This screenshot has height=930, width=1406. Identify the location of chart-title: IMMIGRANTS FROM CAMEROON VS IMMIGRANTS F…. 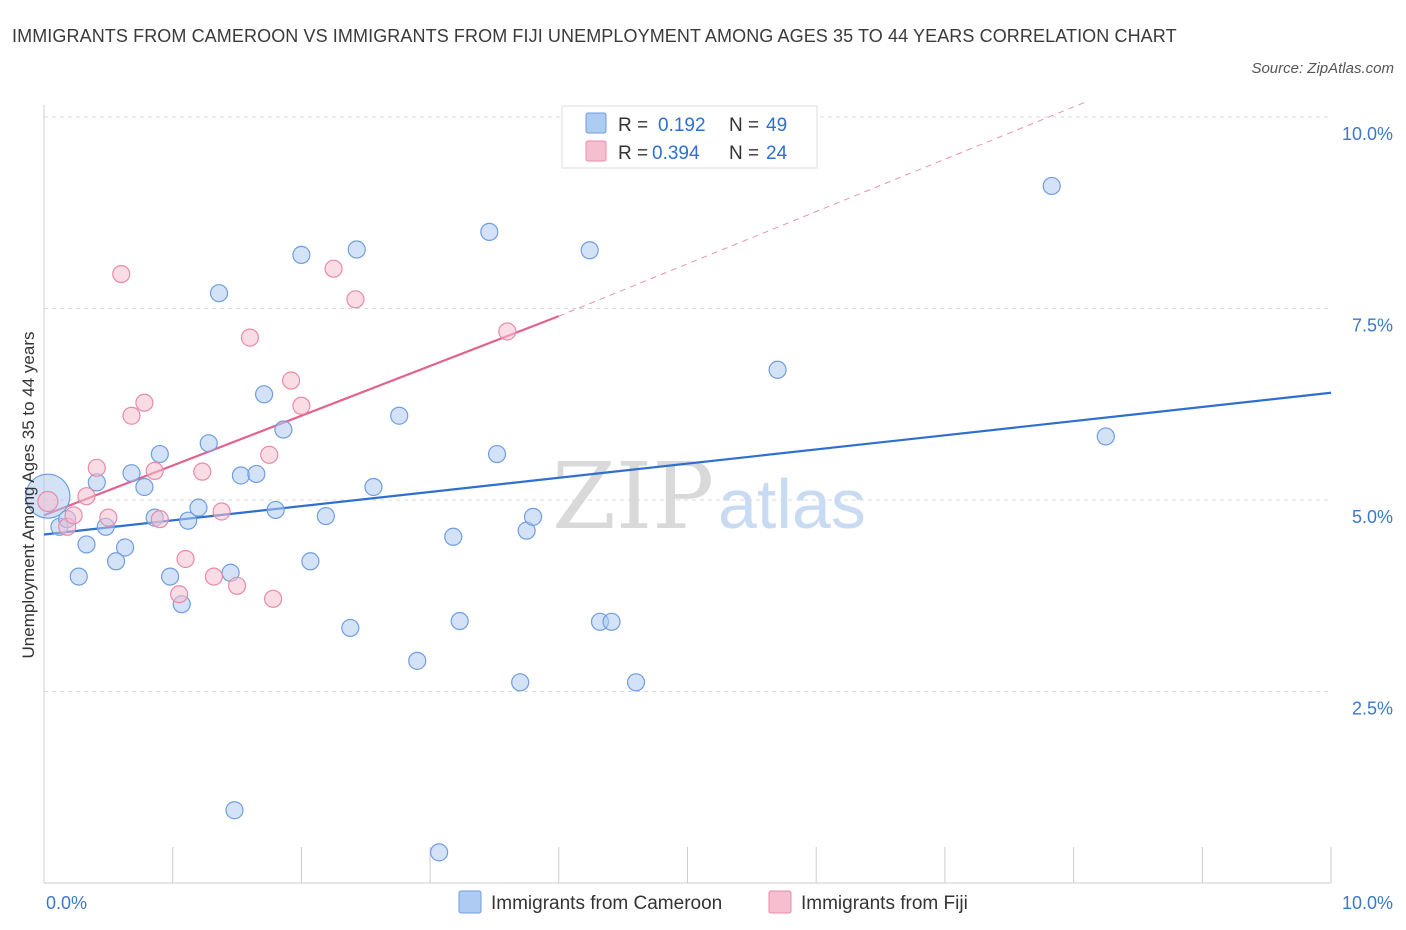
(594, 36).